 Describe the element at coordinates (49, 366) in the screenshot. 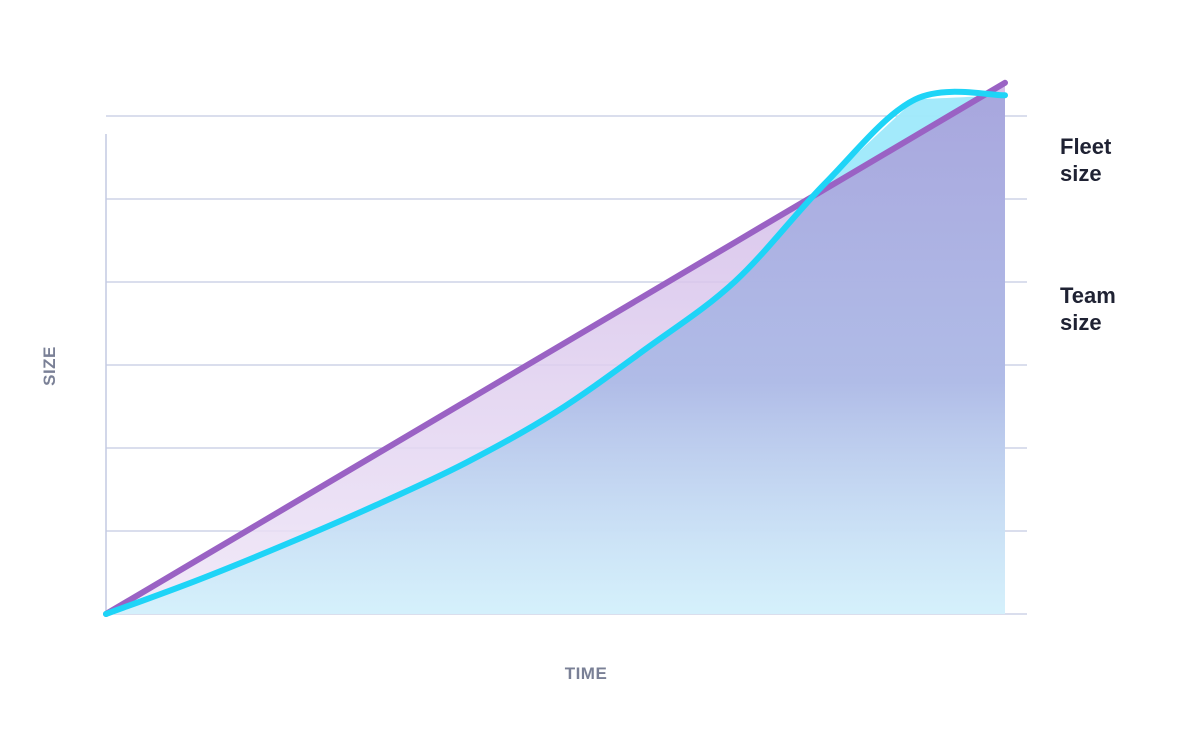

I see `y-axis-label: SIZE` at that location.